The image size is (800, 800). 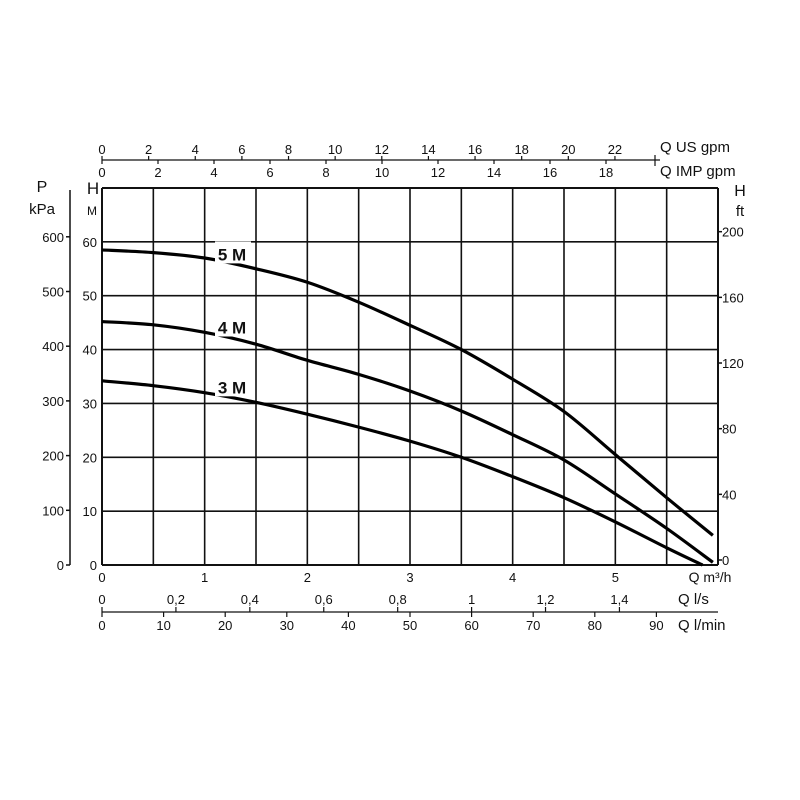 I want to click on imp-gpm-tick-label: 4, so click(x=213, y=172).